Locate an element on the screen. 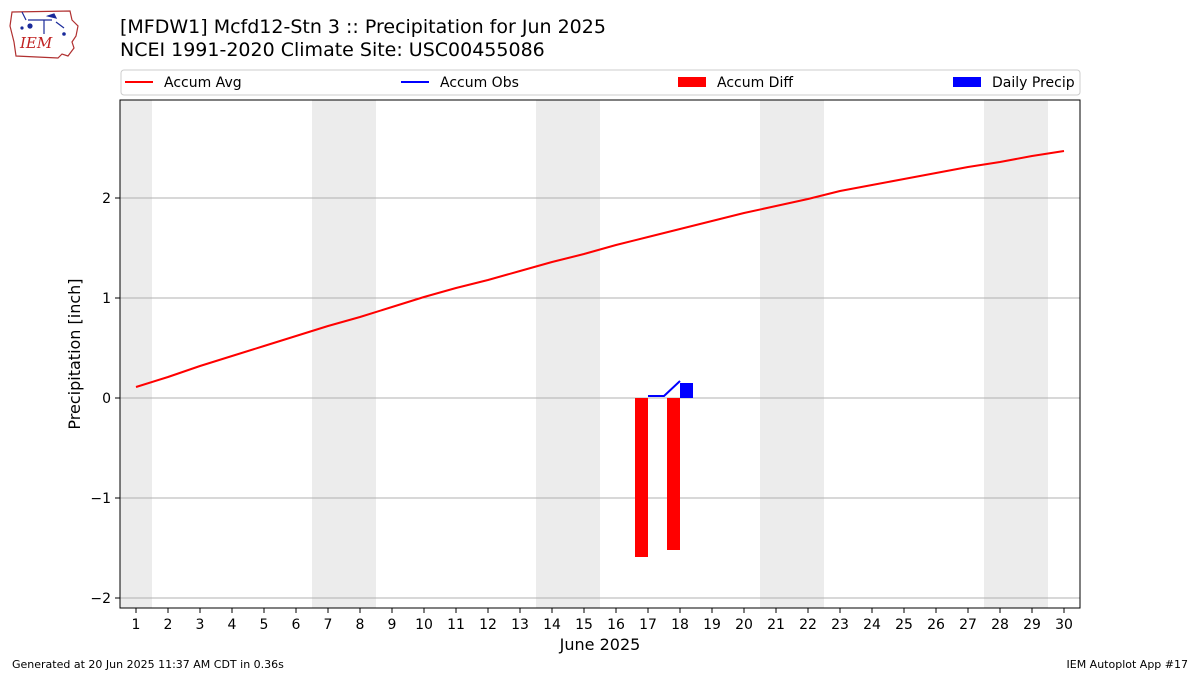  chart-subtitle: NCEI 1991-2020 Climate Site: USC00455086 is located at coordinates (332, 50).